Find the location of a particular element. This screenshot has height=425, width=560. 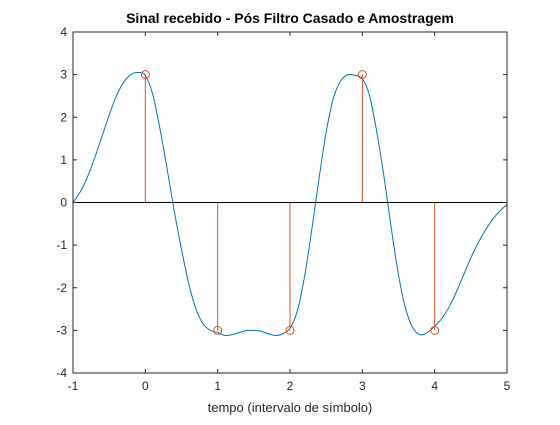

x-tick-label: 1 is located at coordinates (217, 386).